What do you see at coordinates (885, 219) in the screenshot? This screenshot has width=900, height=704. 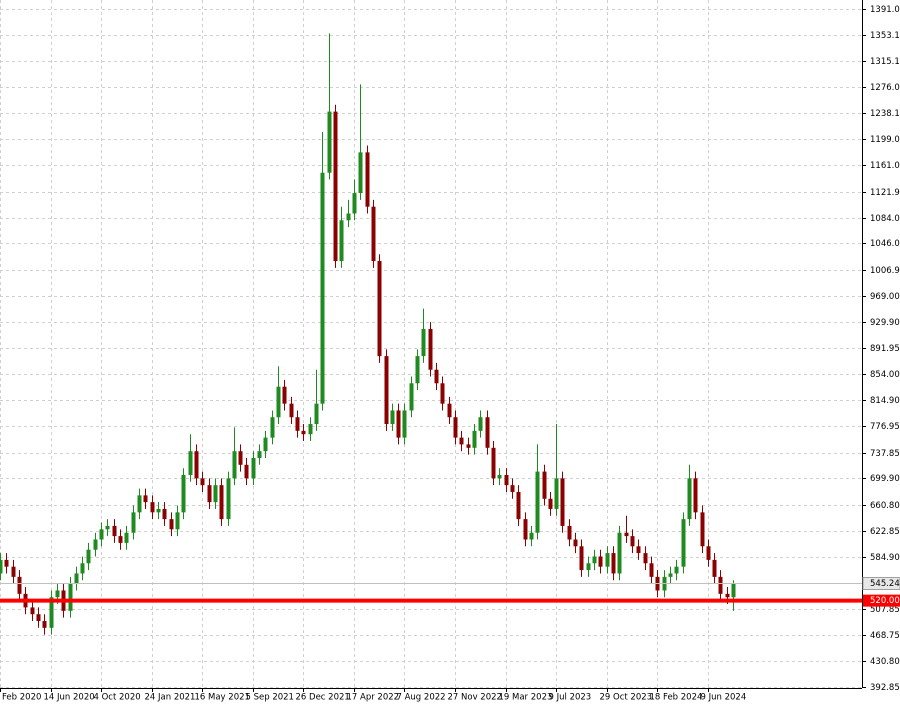 I see `y-tick-label: 1084.00` at bounding box center [885, 219].